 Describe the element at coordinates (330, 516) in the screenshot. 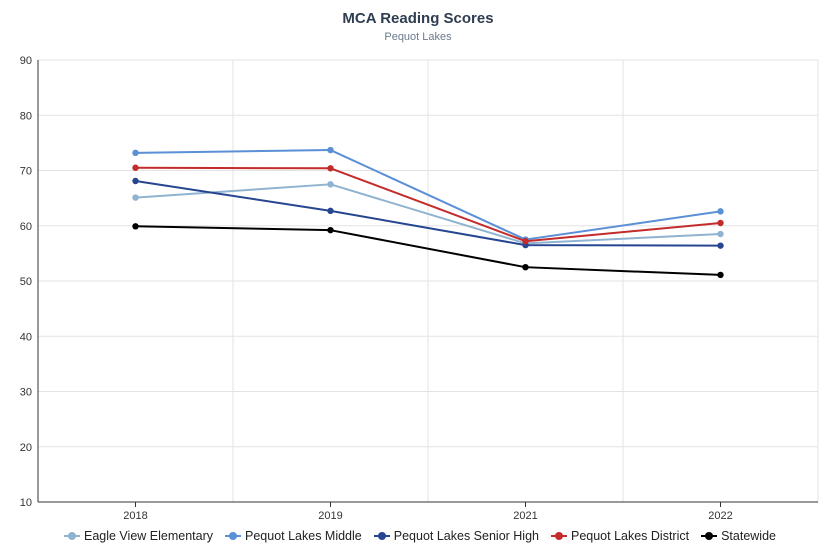

I see `x-tick-label: 2019` at that location.